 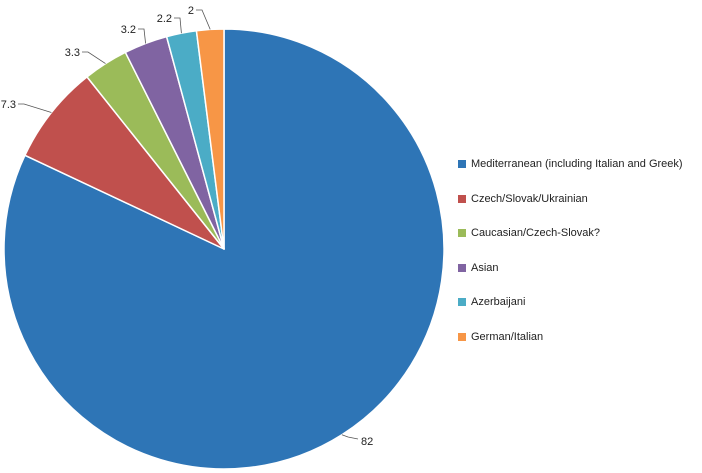 What do you see at coordinates (580, 302) in the screenshot?
I see `legend-item-azerbaijani: Azerbaijani` at bounding box center [580, 302].